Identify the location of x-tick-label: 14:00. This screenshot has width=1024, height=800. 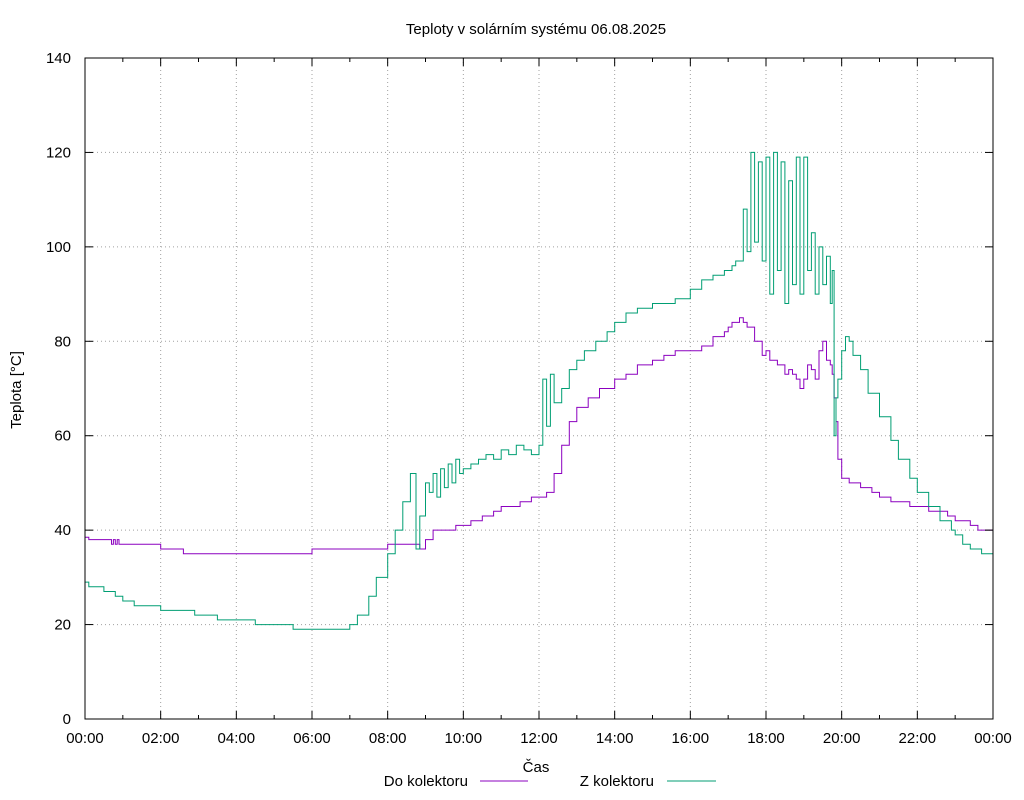
(615, 738).